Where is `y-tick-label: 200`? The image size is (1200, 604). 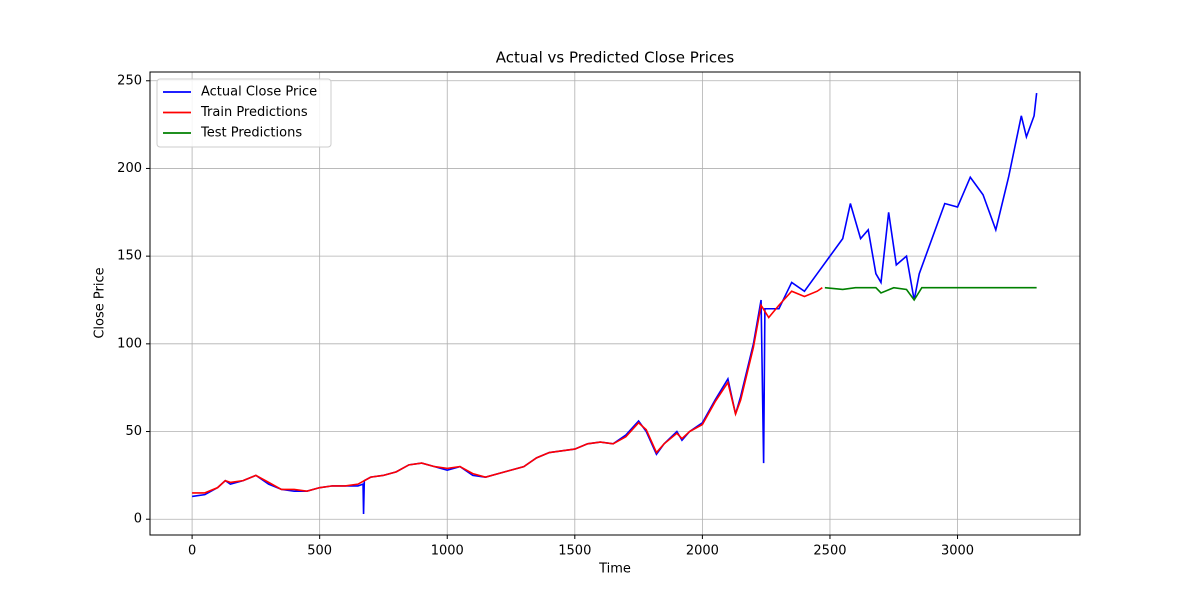
y-tick-label: 200 is located at coordinates (129, 168).